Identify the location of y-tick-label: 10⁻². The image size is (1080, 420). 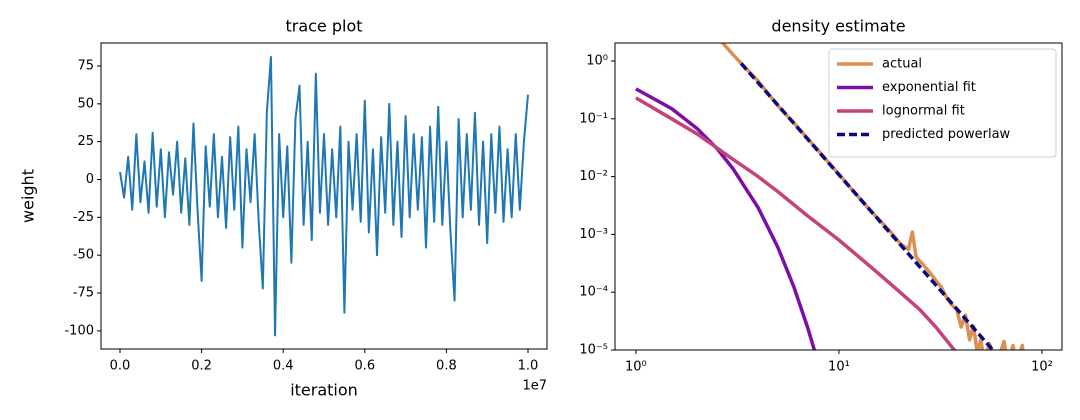
(593, 176).